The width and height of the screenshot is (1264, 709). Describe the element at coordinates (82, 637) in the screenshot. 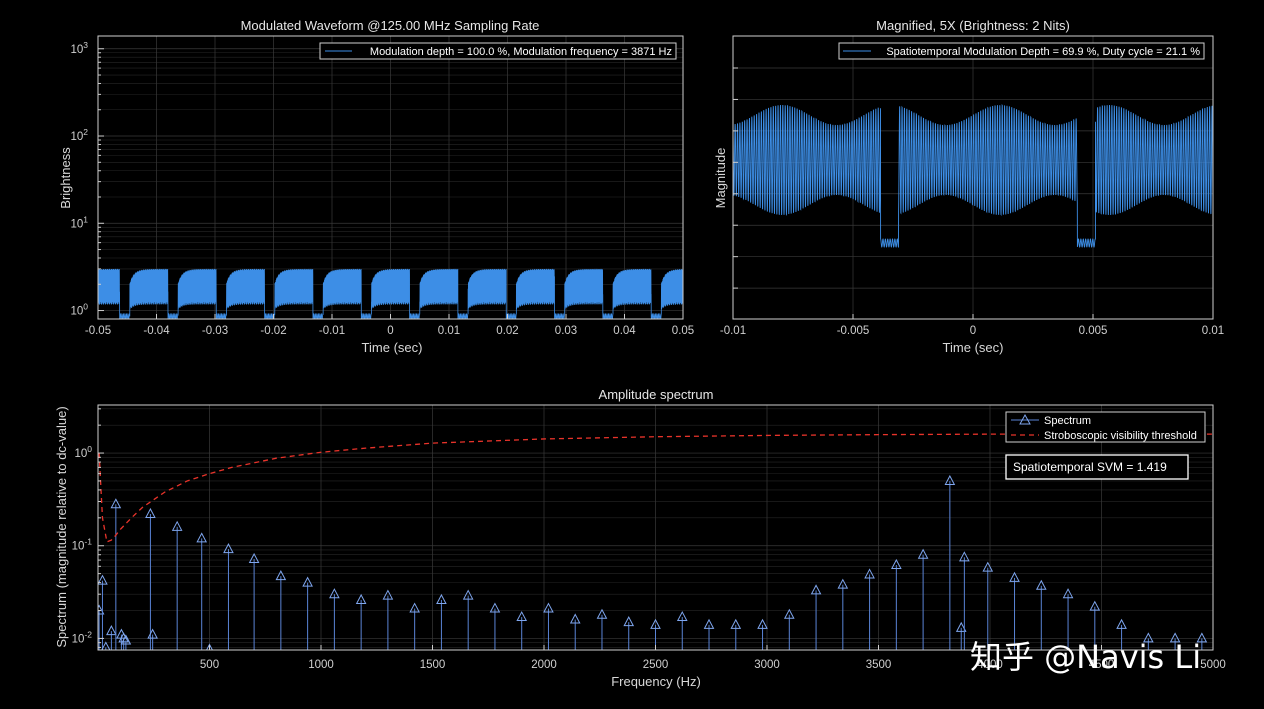

I see `spectrum-ytick-label: 10⁻²` at that location.